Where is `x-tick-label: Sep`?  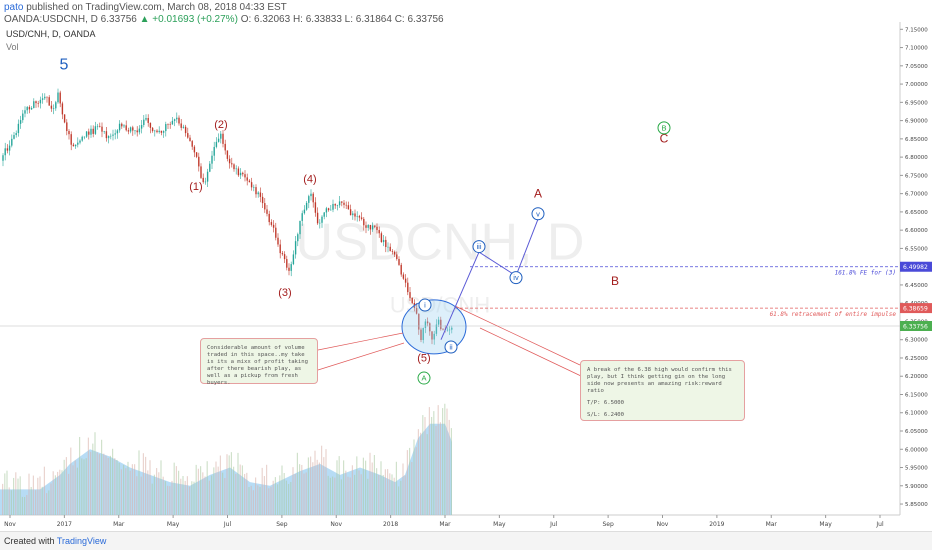 x-tick-label: Sep is located at coordinates (282, 524).